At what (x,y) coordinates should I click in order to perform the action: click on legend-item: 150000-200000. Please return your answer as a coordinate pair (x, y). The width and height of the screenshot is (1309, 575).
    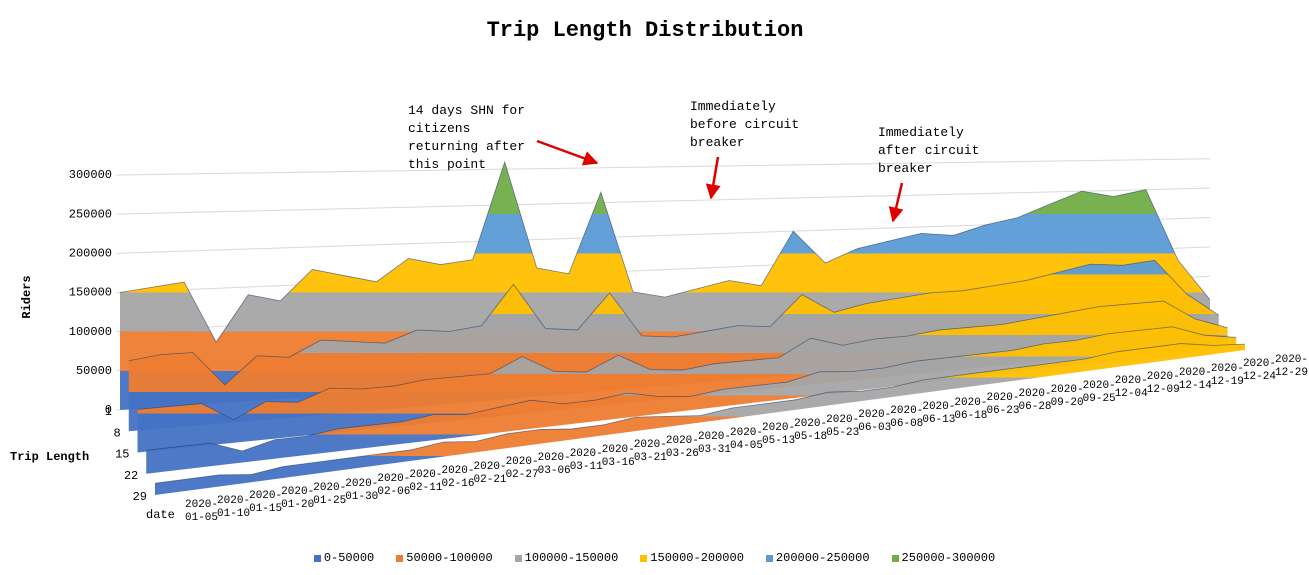
    Looking at the image, I should click on (692, 558).